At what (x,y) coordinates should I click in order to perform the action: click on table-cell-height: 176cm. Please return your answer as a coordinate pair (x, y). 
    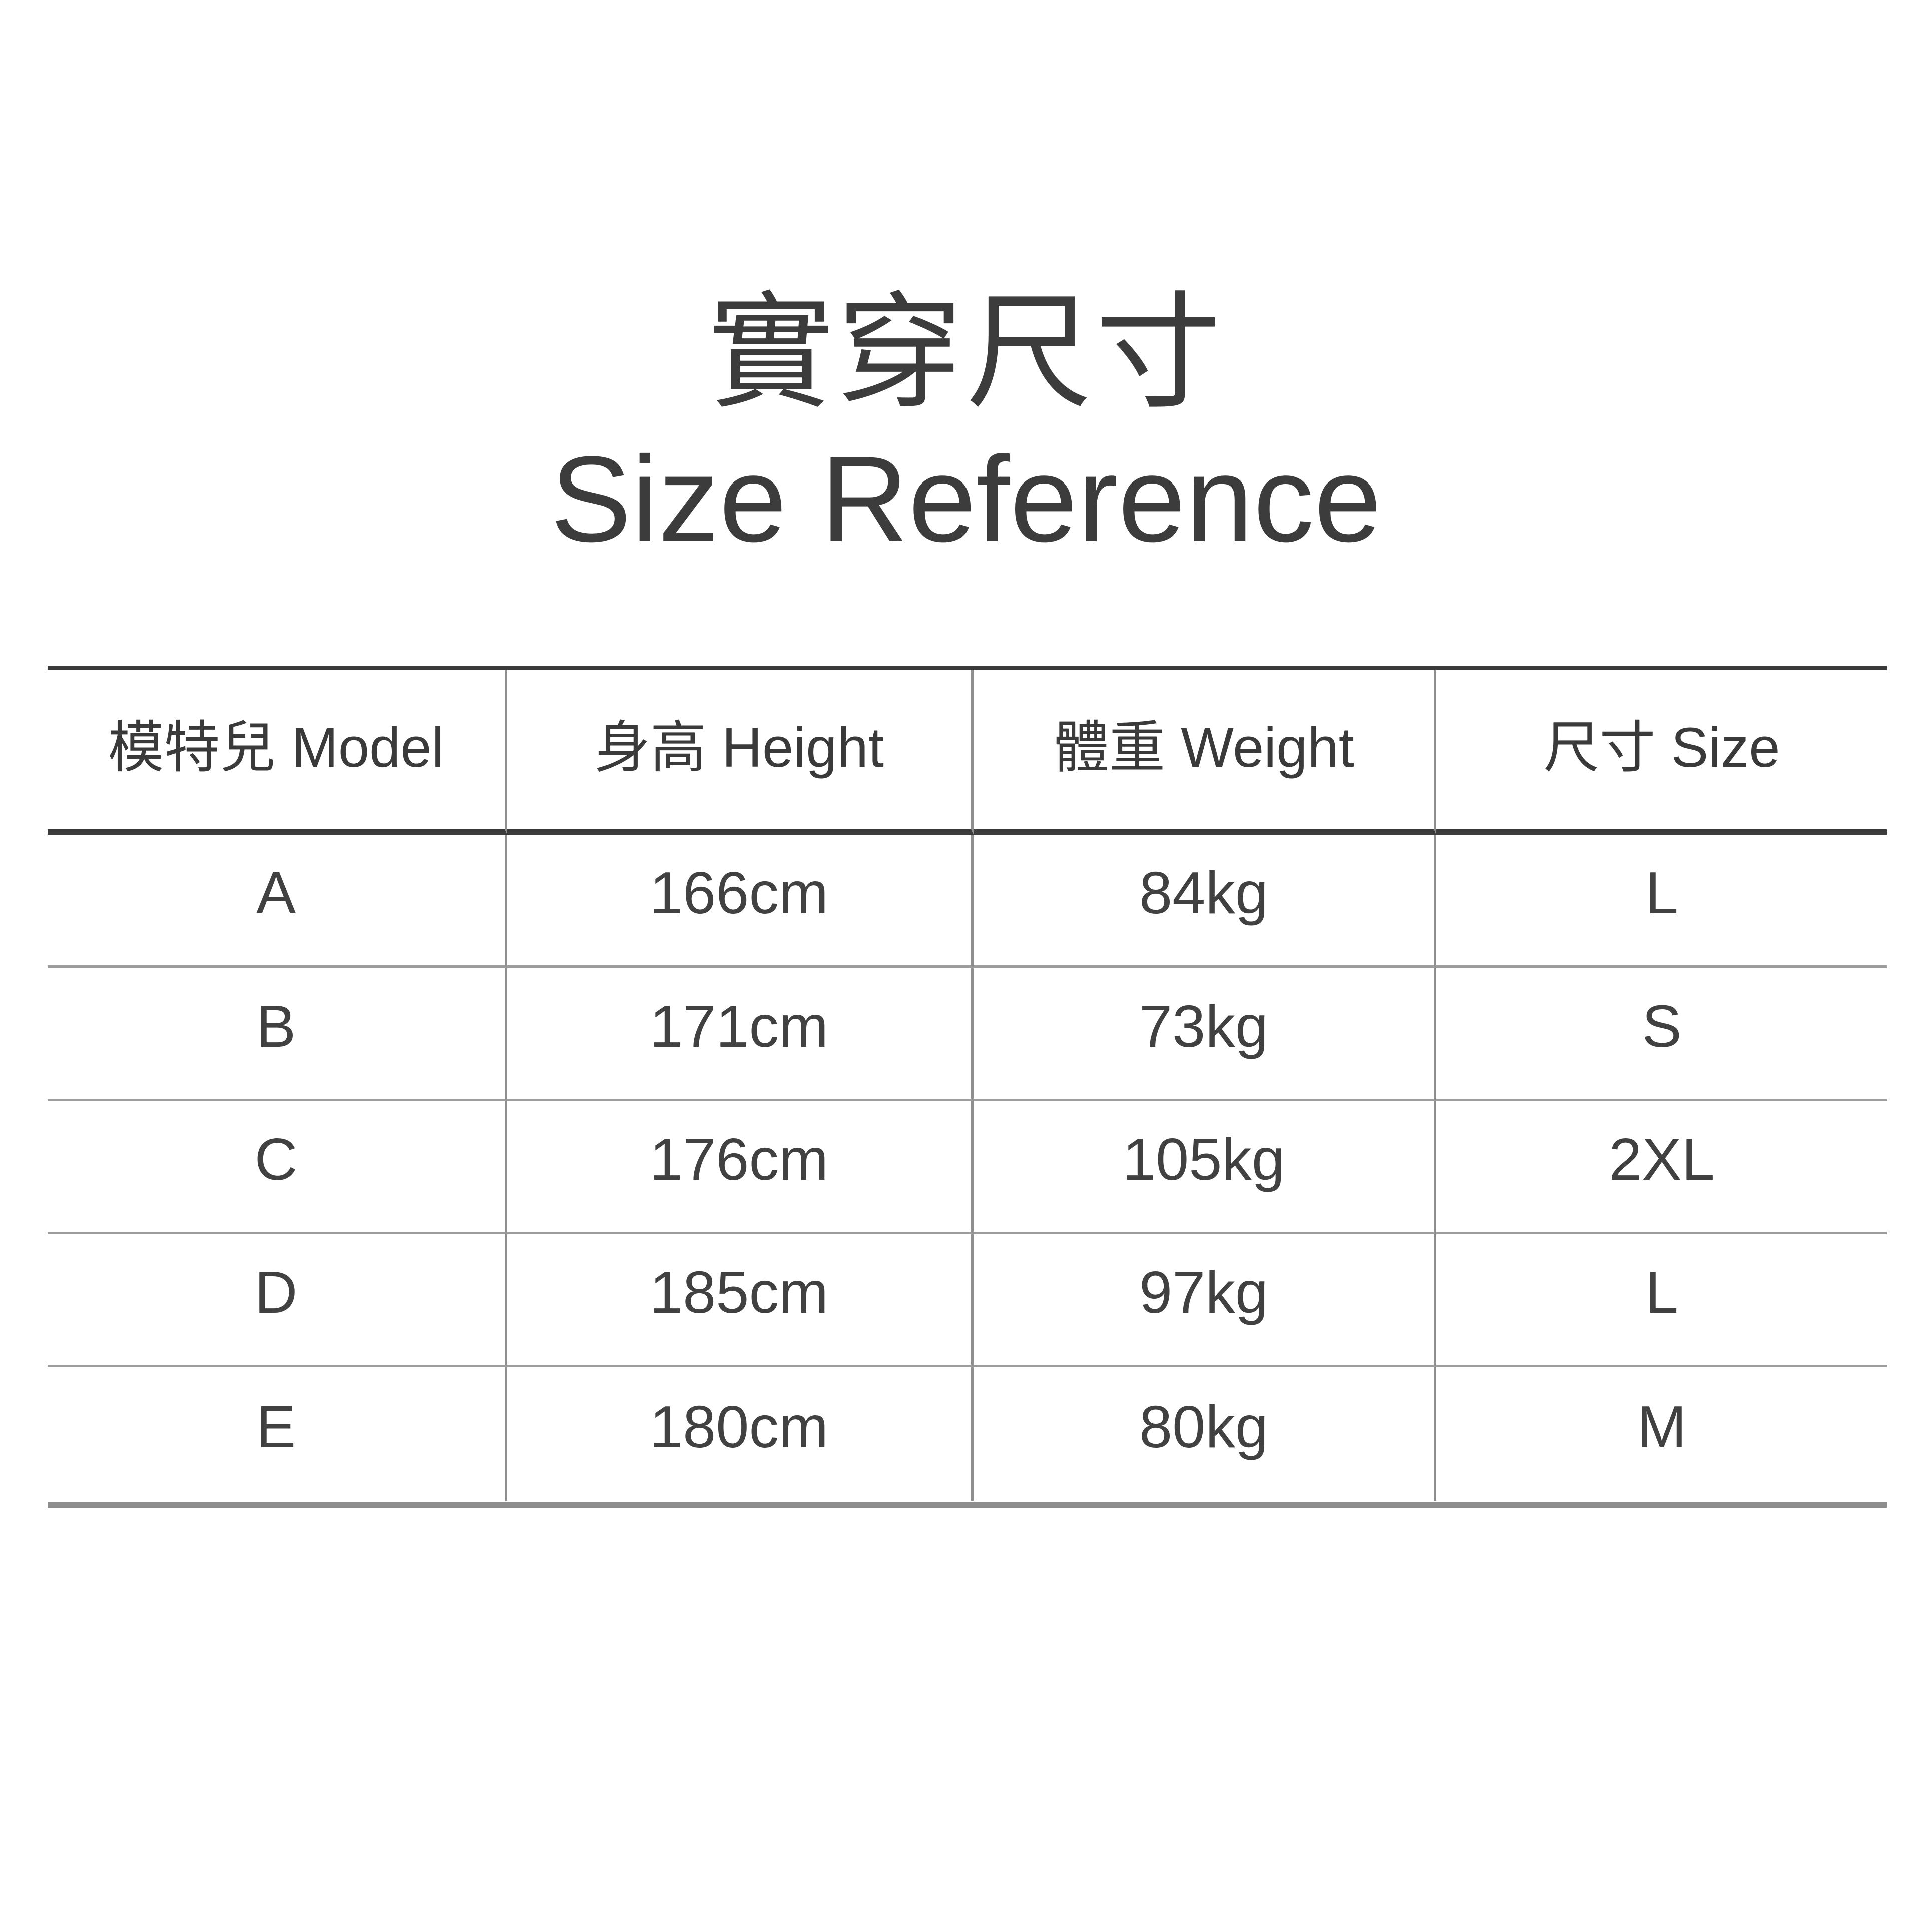
    Looking at the image, I should click on (741, 1167).